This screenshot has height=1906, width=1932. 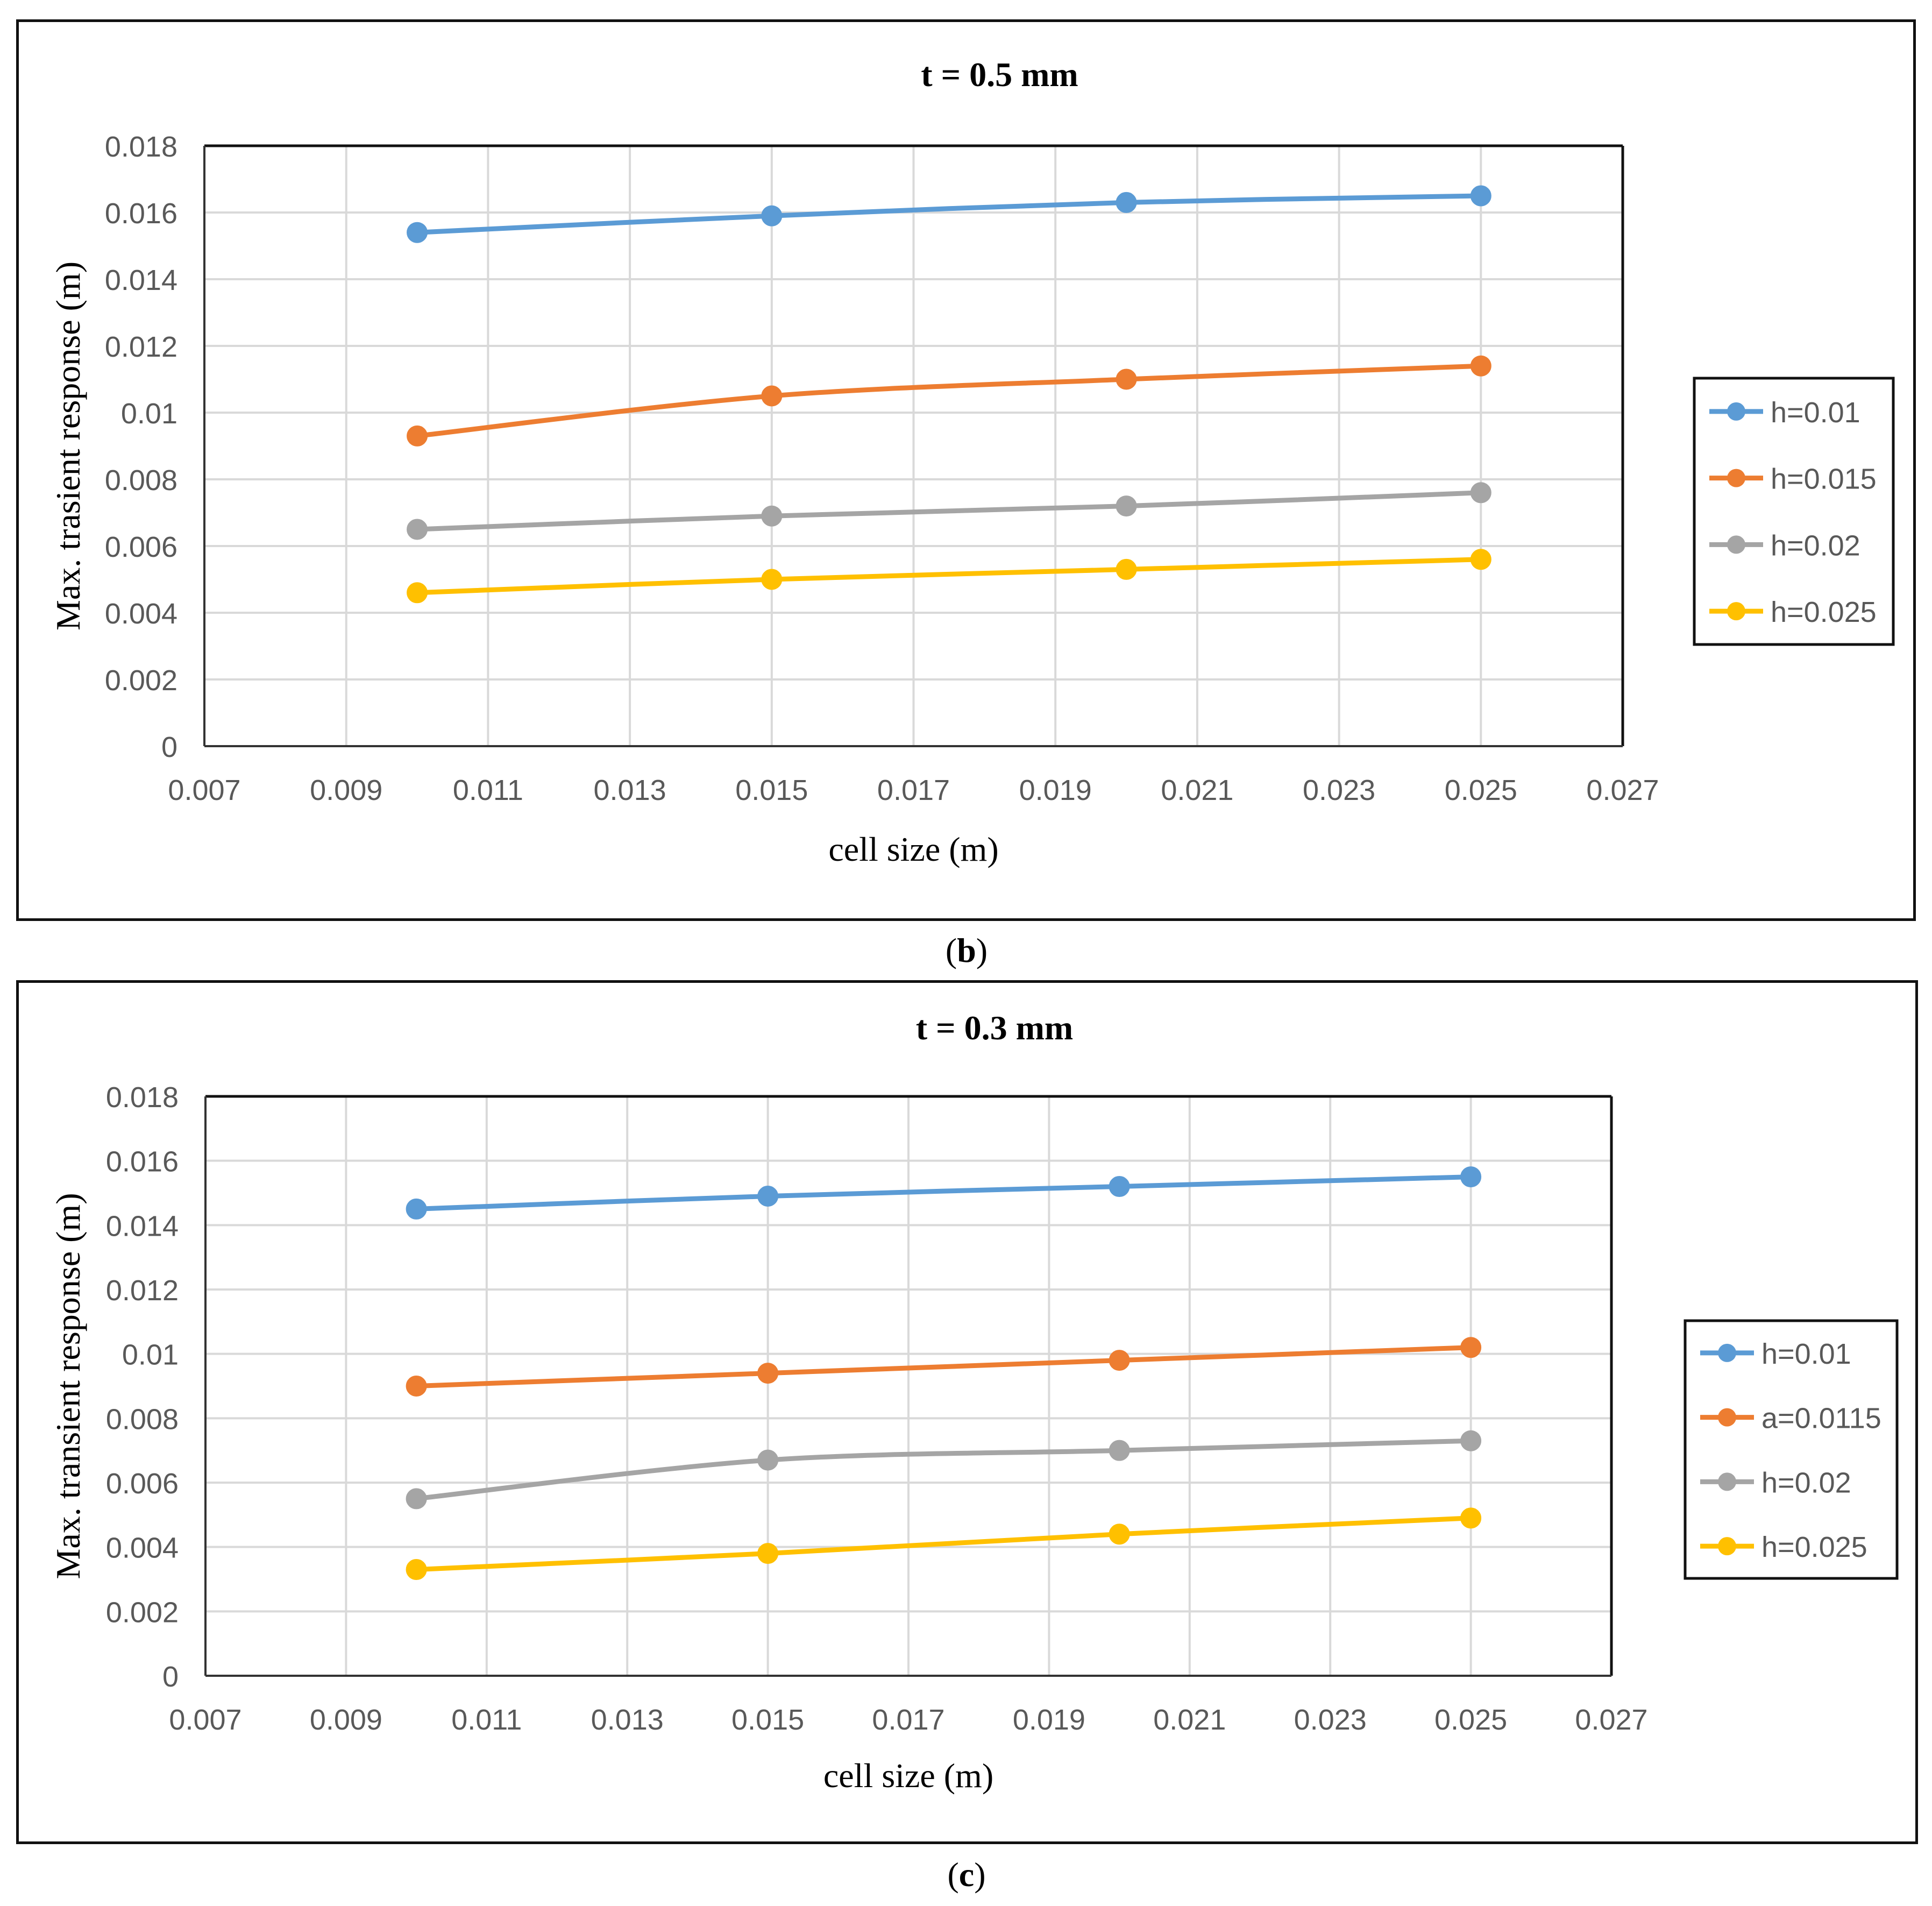 I want to click on chart-title: t = 0.5 mm, so click(x=999, y=74).